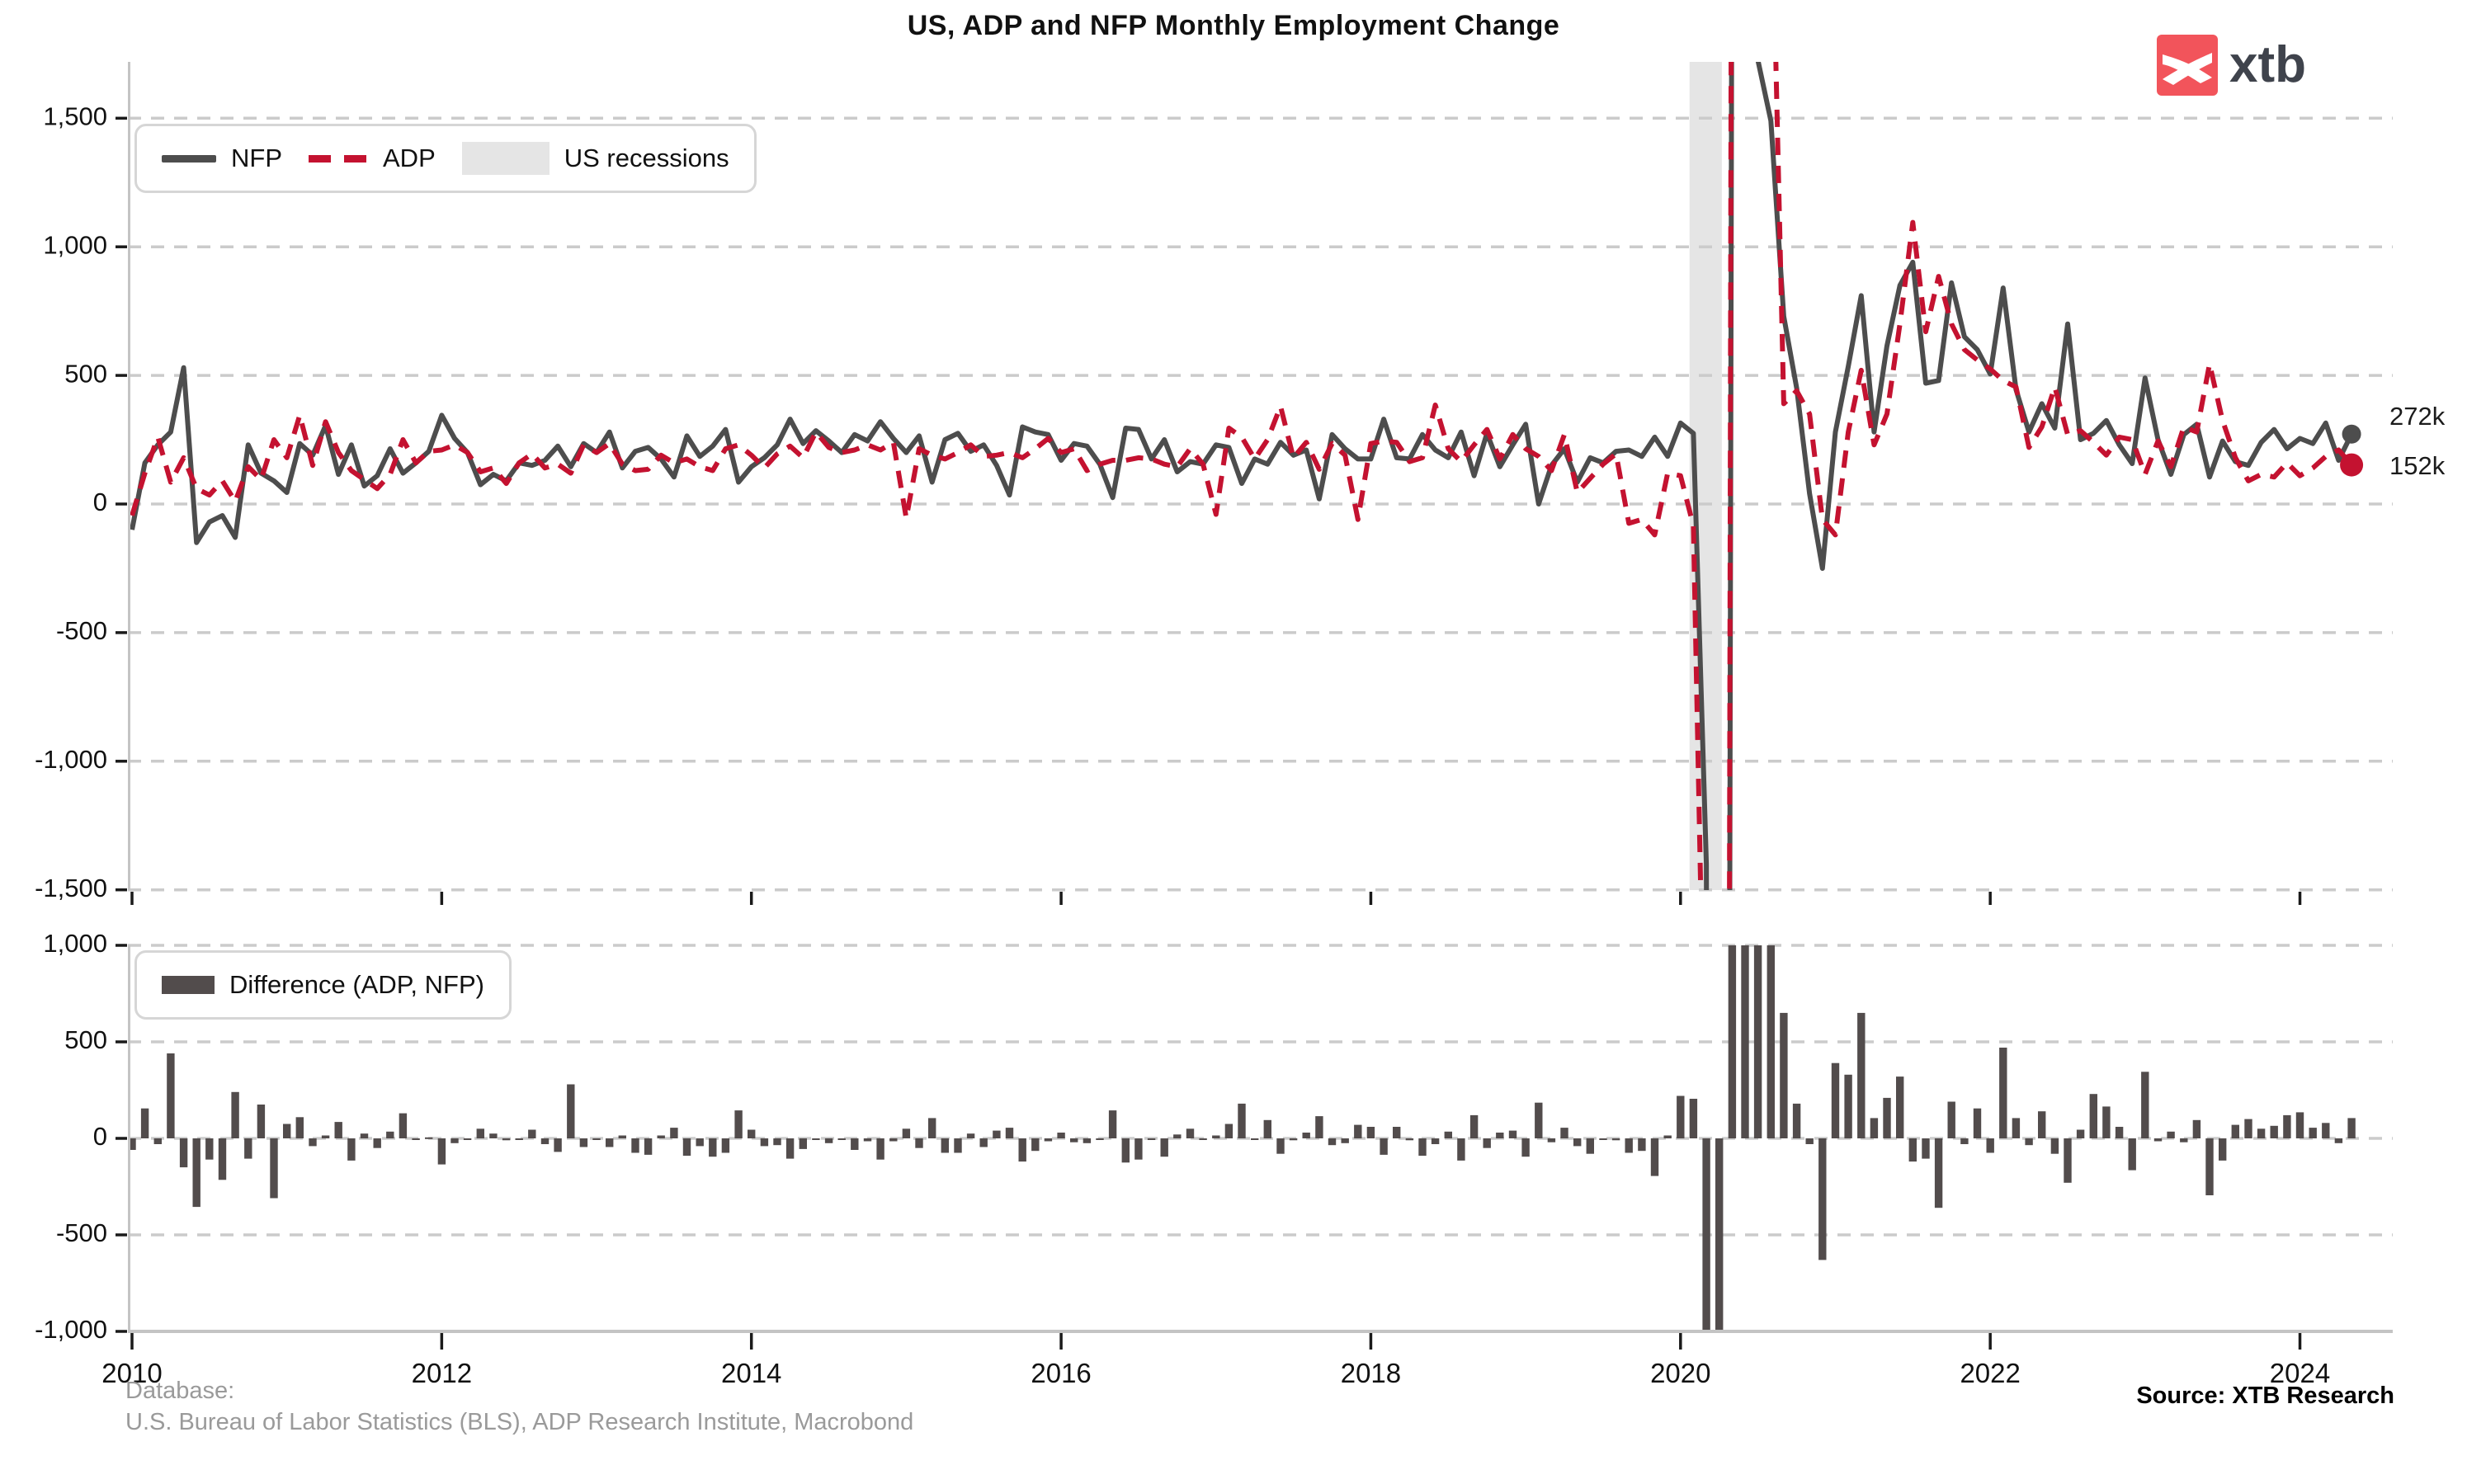  Describe the element at coordinates (2351, 434) in the screenshot. I see `nfp-end-dot` at that location.